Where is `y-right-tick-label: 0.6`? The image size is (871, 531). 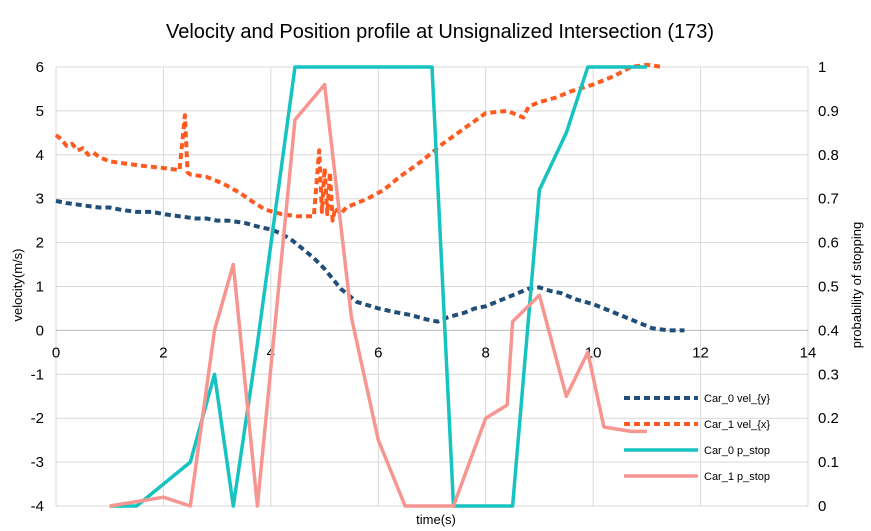 y-right-tick-label: 0.6 is located at coordinates (828, 243).